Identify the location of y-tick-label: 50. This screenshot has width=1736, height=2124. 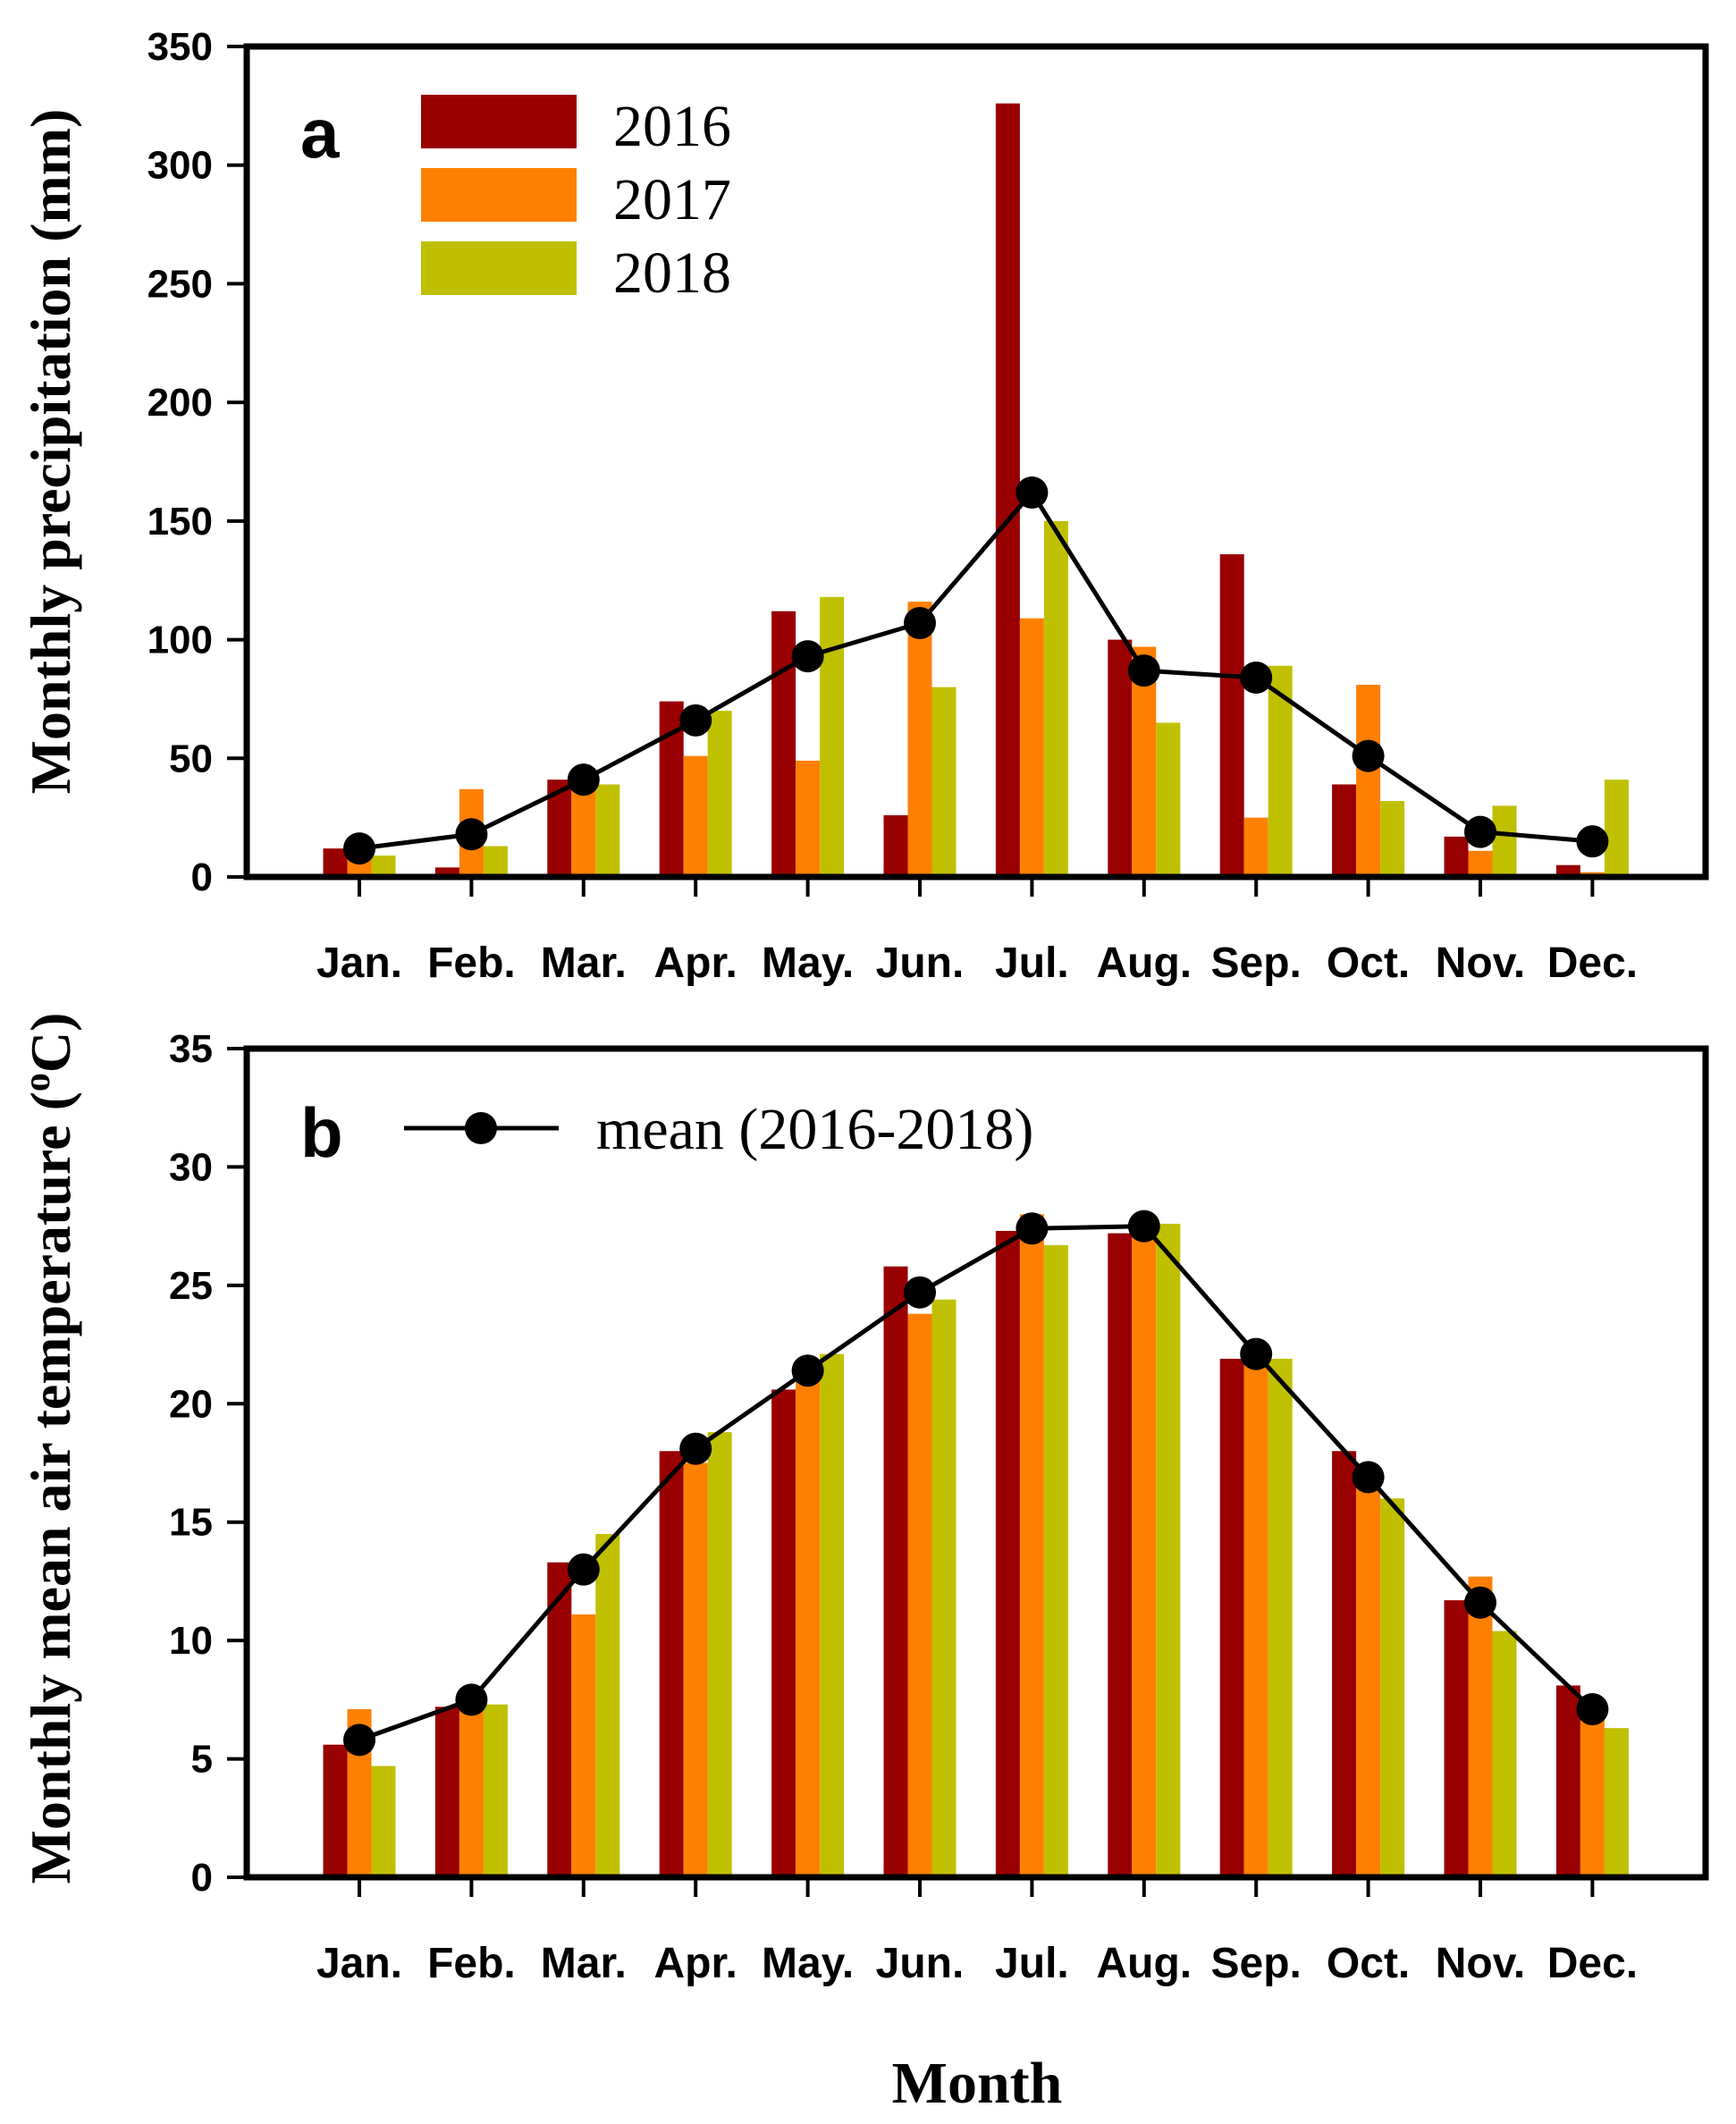
(191, 758).